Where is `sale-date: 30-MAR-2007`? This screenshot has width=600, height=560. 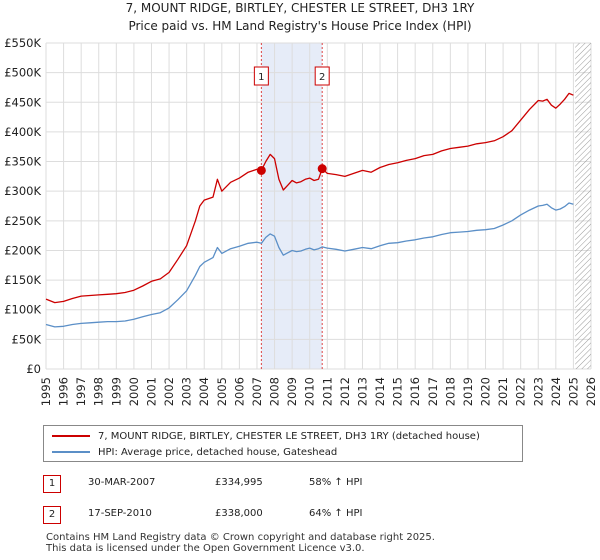 sale-date: 30-MAR-2007 is located at coordinates (122, 482).